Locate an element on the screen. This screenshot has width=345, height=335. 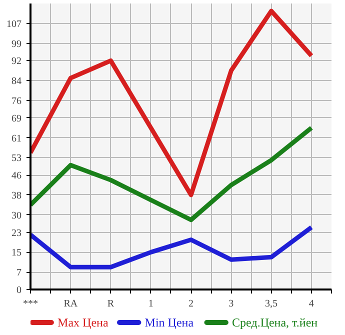
legend-label: Min Цена is located at coordinates (169, 323).